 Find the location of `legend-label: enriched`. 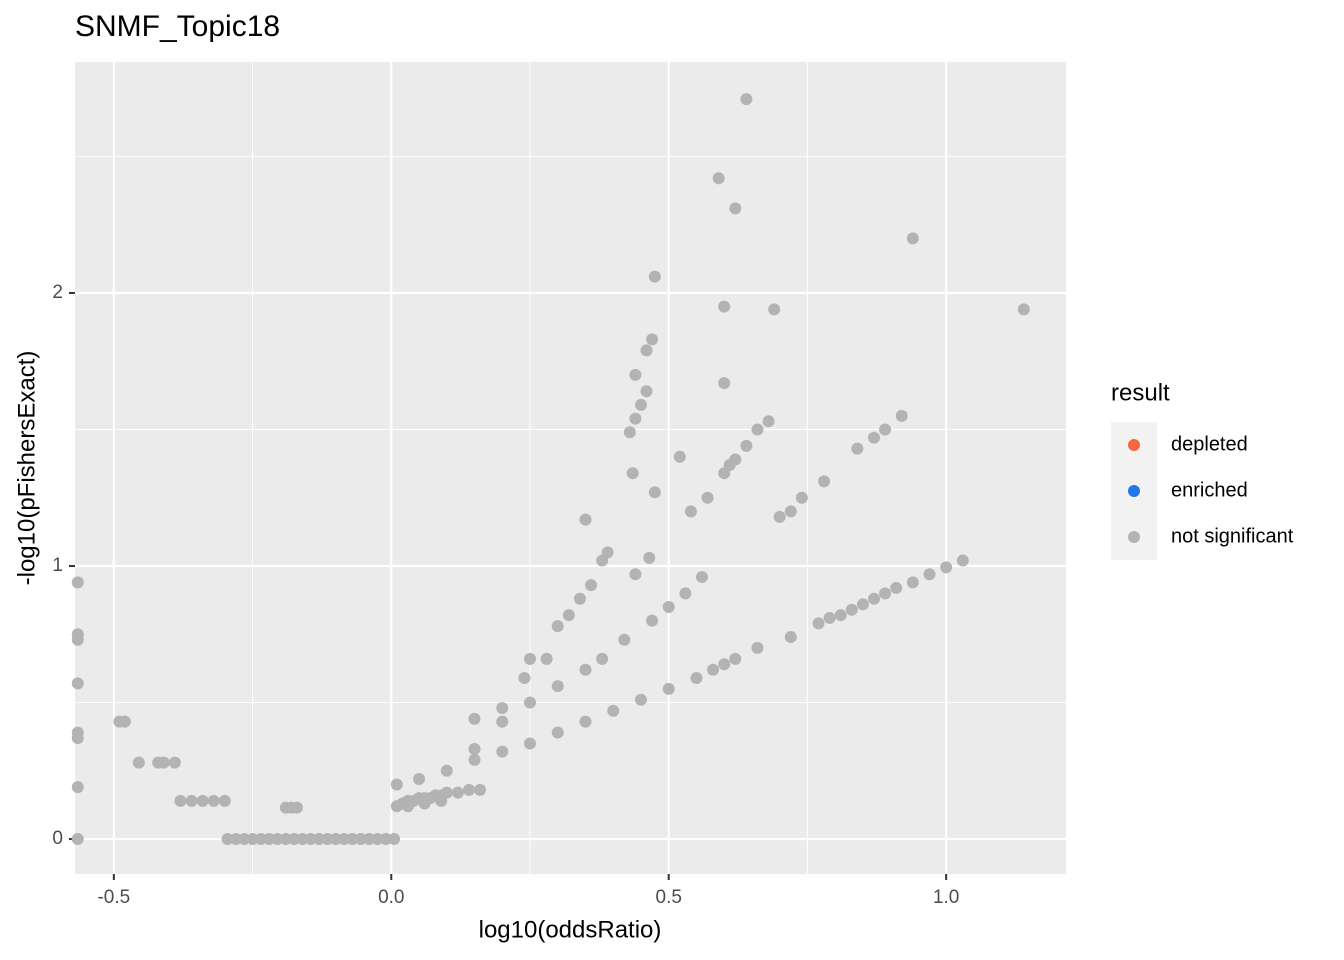

legend-label: enriched is located at coordinates (1209, 490).